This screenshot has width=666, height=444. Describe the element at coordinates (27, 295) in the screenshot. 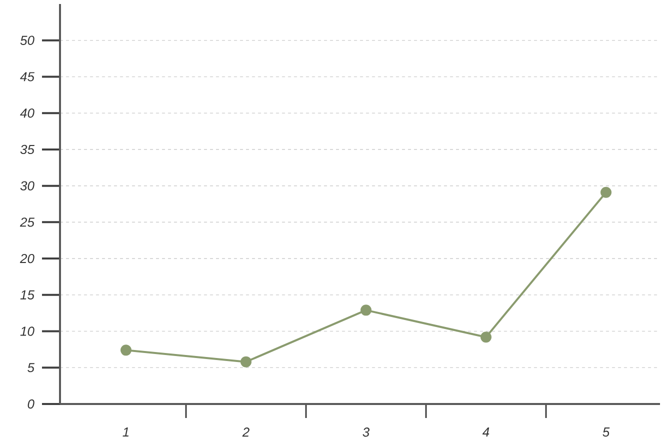

I see `y-tick-label: 15` at that location.